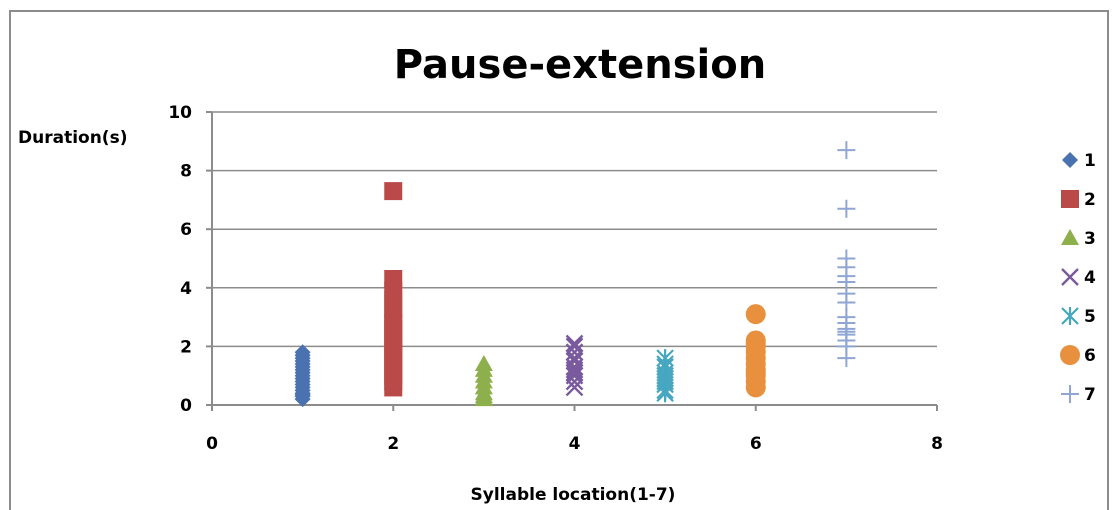  I want to click on legend-label-7: 7, so click(1090, 395).